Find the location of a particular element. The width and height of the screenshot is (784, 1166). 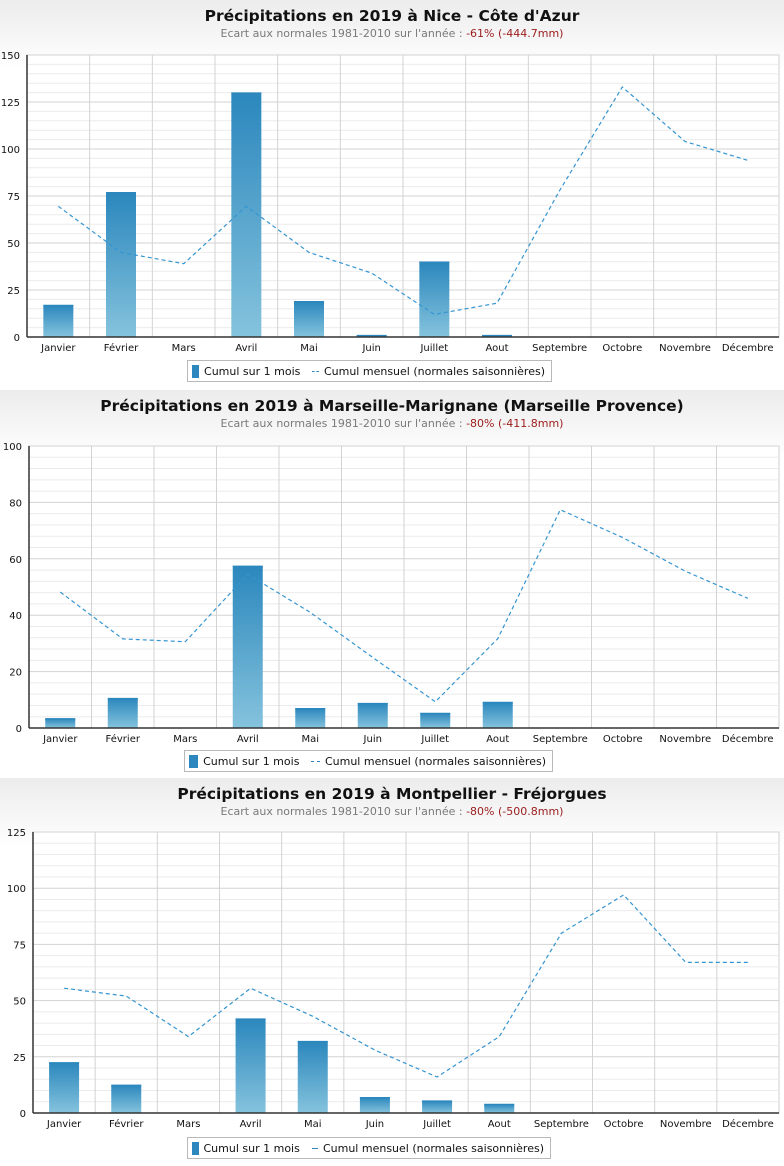

y-tick-label: 60 is located at coordinates (15, 560).